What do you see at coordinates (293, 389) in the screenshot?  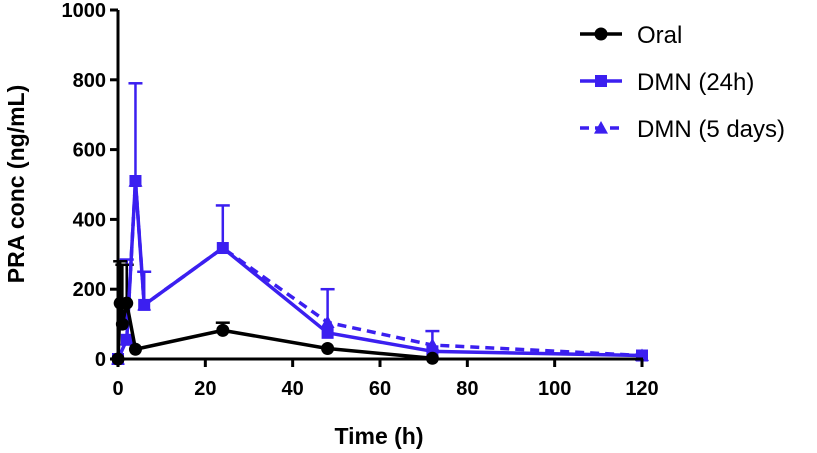 I see `x-tick-label: 40` at bounding box center [293, 389].